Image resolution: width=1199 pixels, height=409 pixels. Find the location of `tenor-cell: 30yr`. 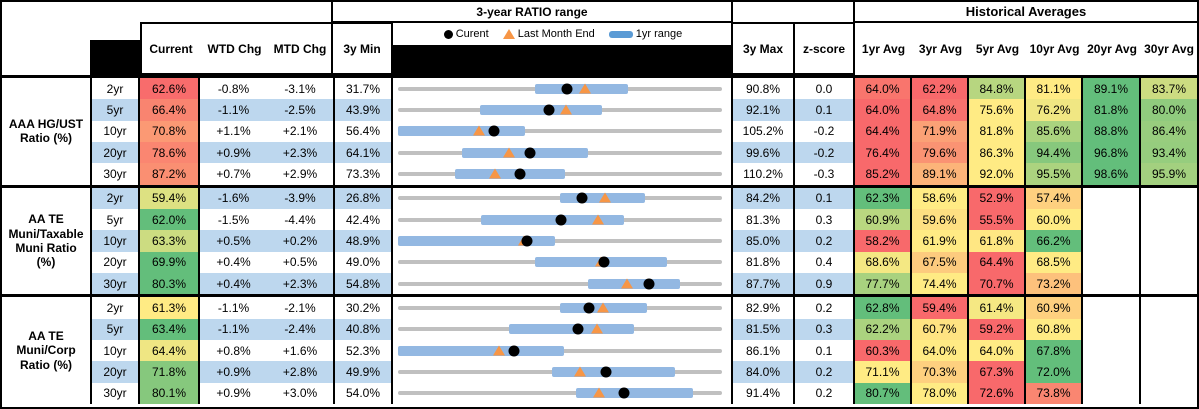

tenor-cell: 30yr is located at coordinates (116, 174).